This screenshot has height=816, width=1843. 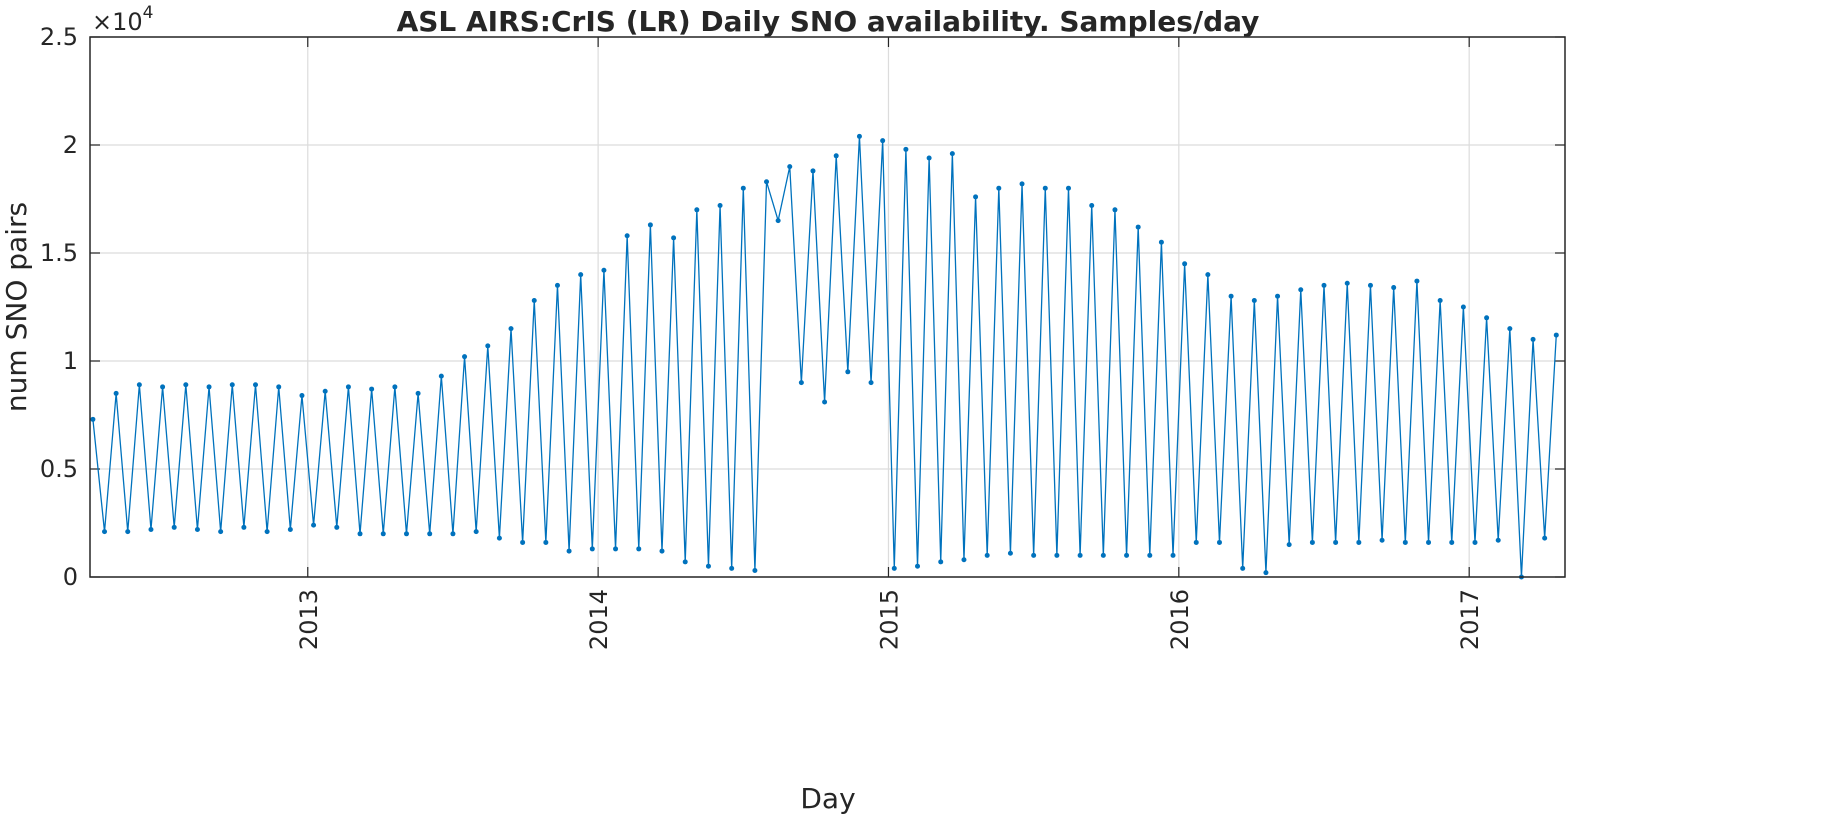 I want to click on y-multiplier-base: ×10, so click(x=117, y=22).